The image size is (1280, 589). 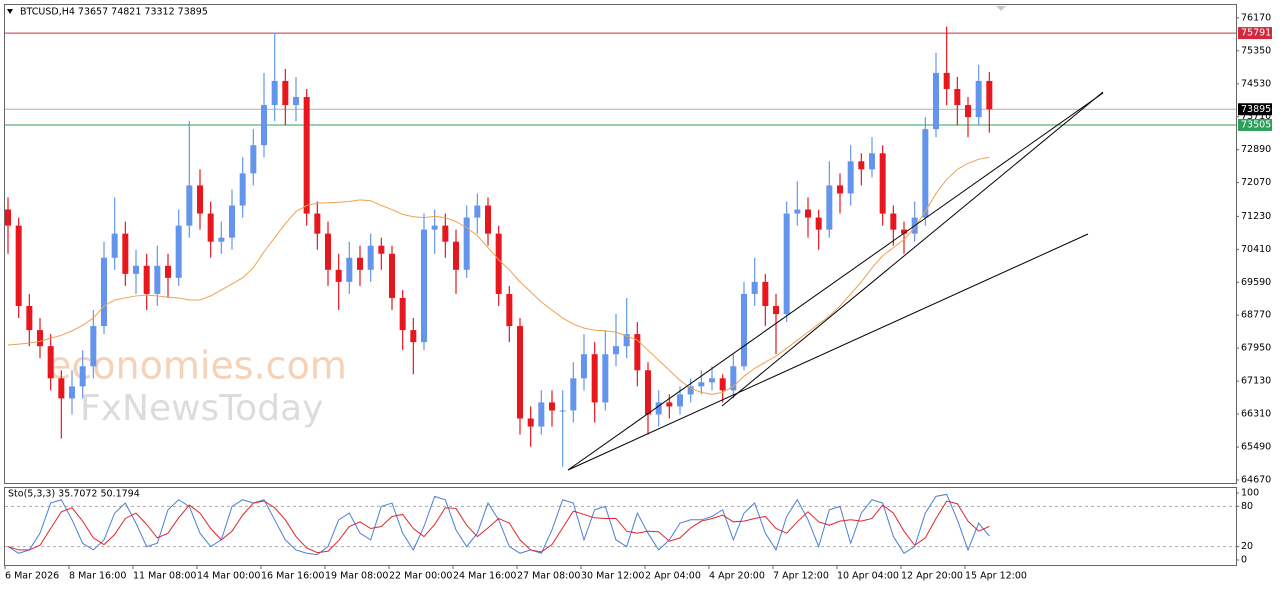 I want to click on price-label: 73895, so click(x=1256, y=109).